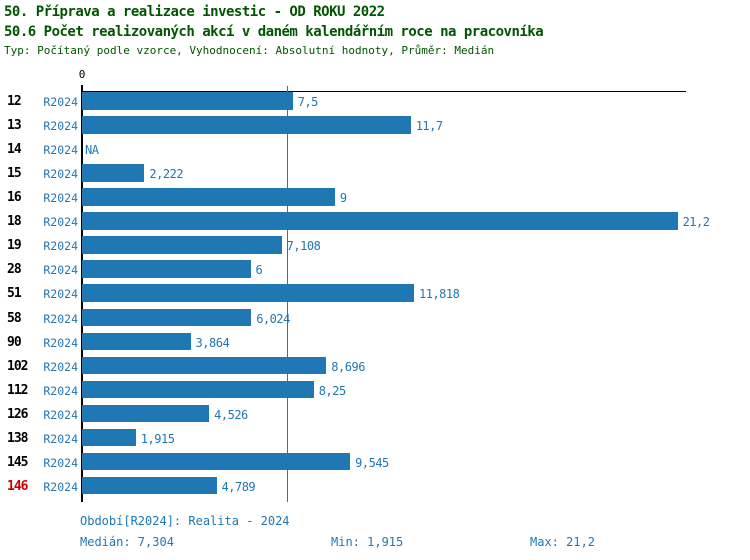 Image resolution: width=750 pixels, height=560 pixels. What do you see at coordinates (17, 438) in the screenshot?
I see `row-category-label: 138` at bounding box center [17, 438].